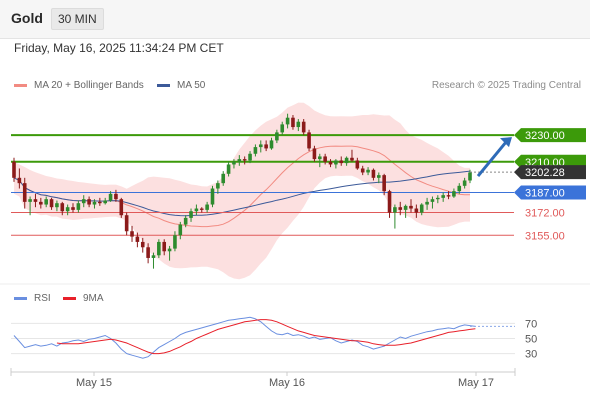  I want to click on legend-9ma: 9MA, so click(83, 298).